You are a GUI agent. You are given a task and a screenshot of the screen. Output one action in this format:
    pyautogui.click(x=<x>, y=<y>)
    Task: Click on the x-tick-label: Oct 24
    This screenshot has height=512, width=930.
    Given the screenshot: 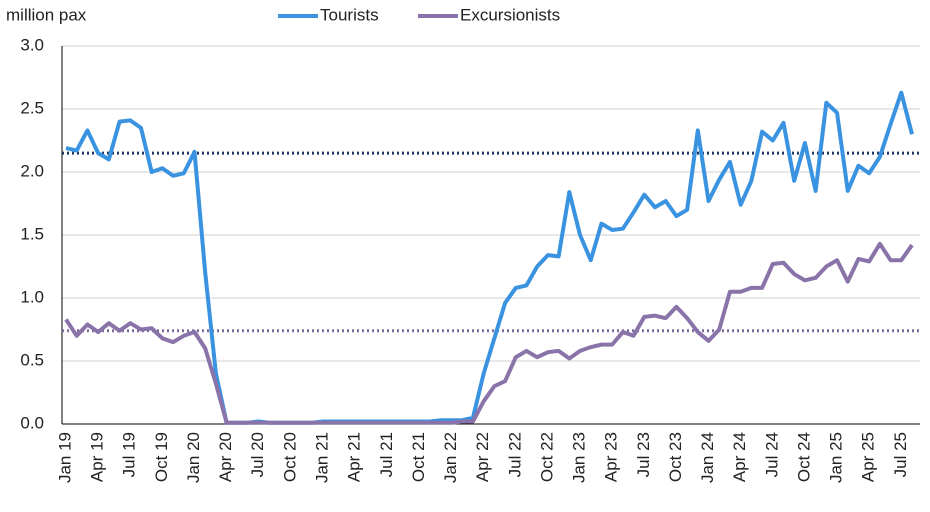 What is the action you would take?
    pyautogui.click(x=803, y=457)
    